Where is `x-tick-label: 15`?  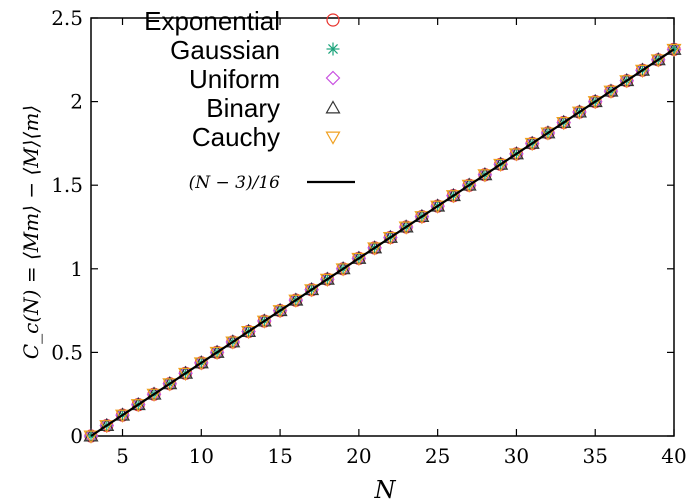 x-tick-label: 15 is located at coordinates (279, 456).